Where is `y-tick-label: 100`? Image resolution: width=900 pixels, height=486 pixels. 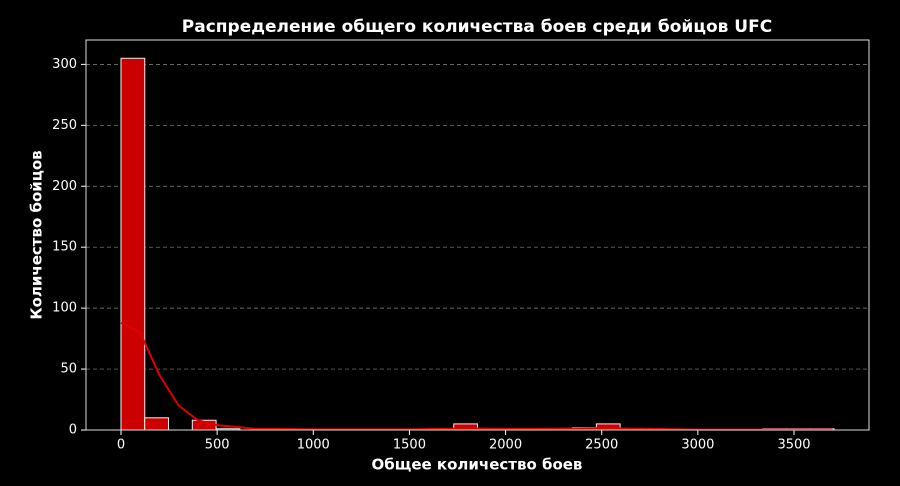 y-tick-label: 100 is located at coordinates (64, 308).